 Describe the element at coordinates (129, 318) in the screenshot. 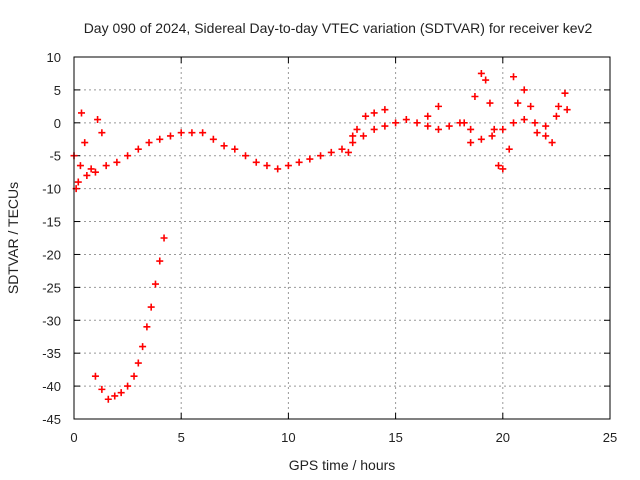

I see `series-early-descent` at that location.